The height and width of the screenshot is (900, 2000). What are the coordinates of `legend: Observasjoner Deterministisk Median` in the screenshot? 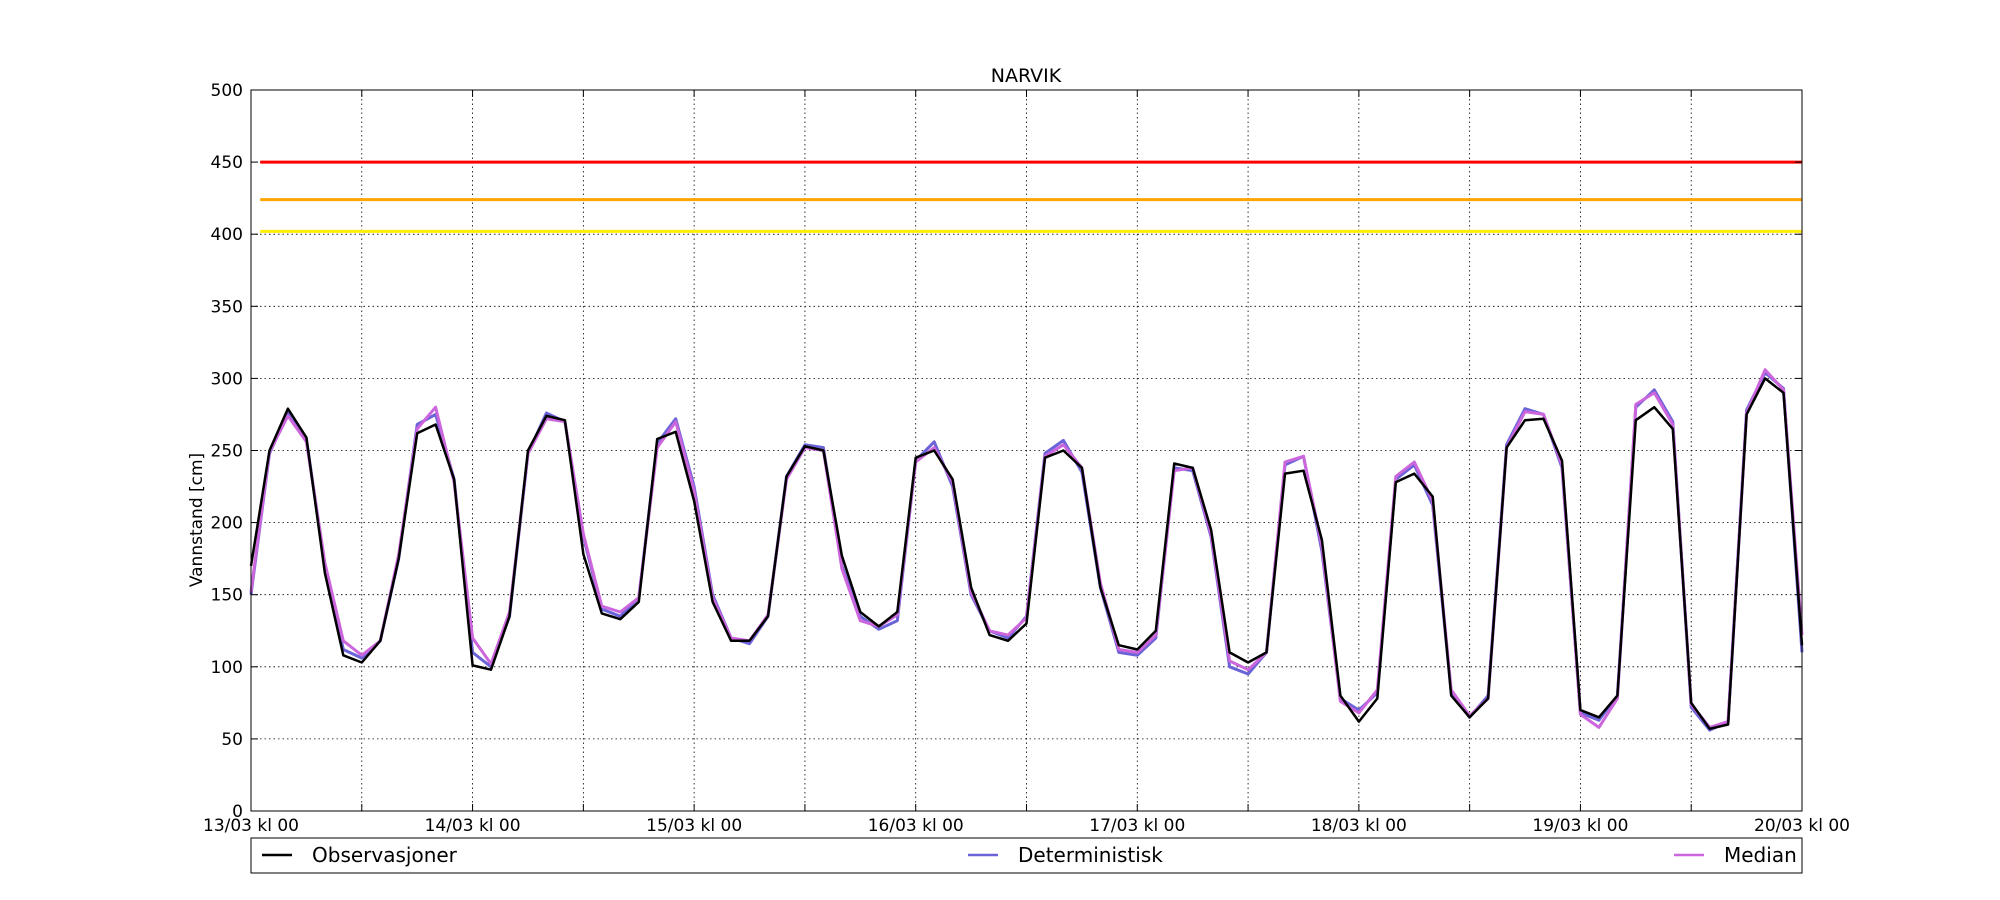 It's located at (1026, 855).